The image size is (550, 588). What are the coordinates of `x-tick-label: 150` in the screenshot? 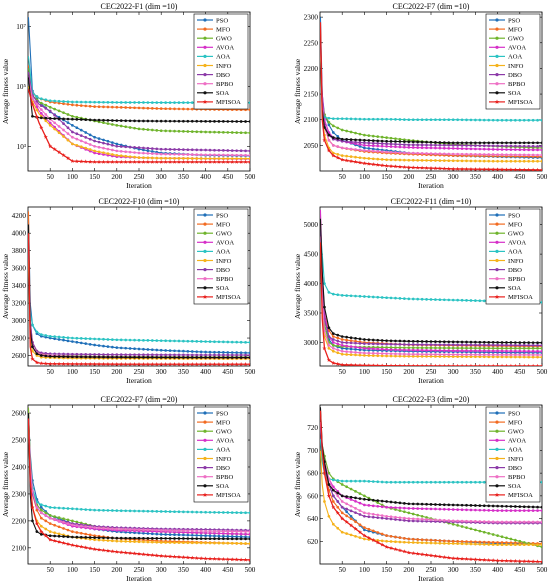 It's located at (94, 570).